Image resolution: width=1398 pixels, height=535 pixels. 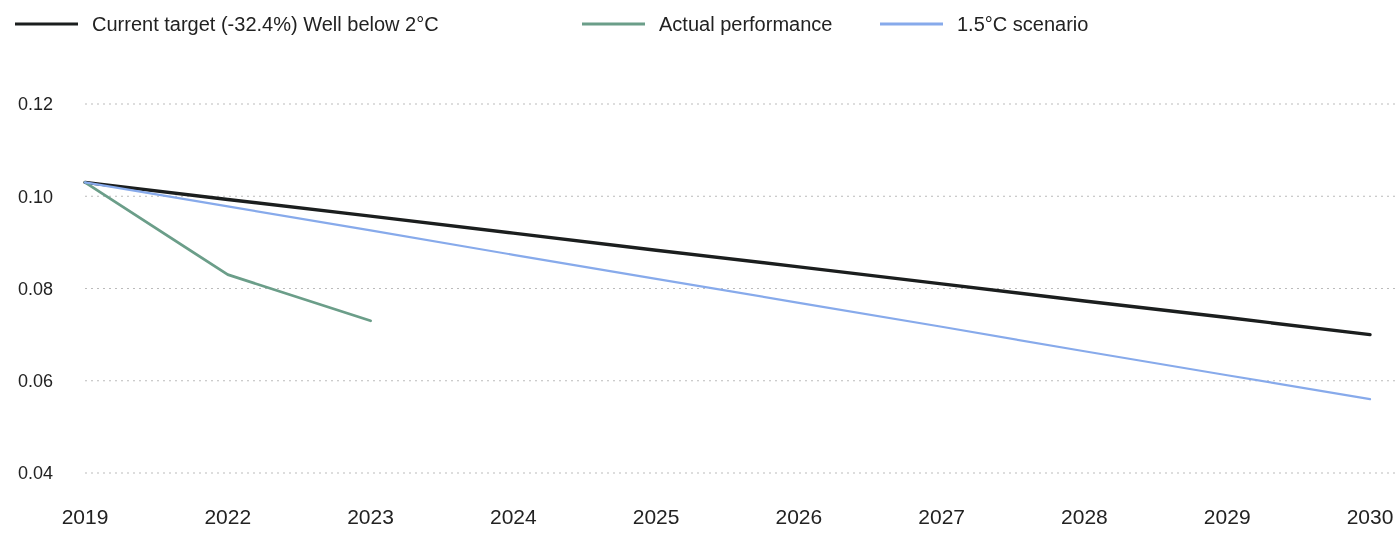 What do you see at coordinates (36, 381) in the screenshot?
I see `y-tick-label: 0.06` at bounding box center [36, 381].